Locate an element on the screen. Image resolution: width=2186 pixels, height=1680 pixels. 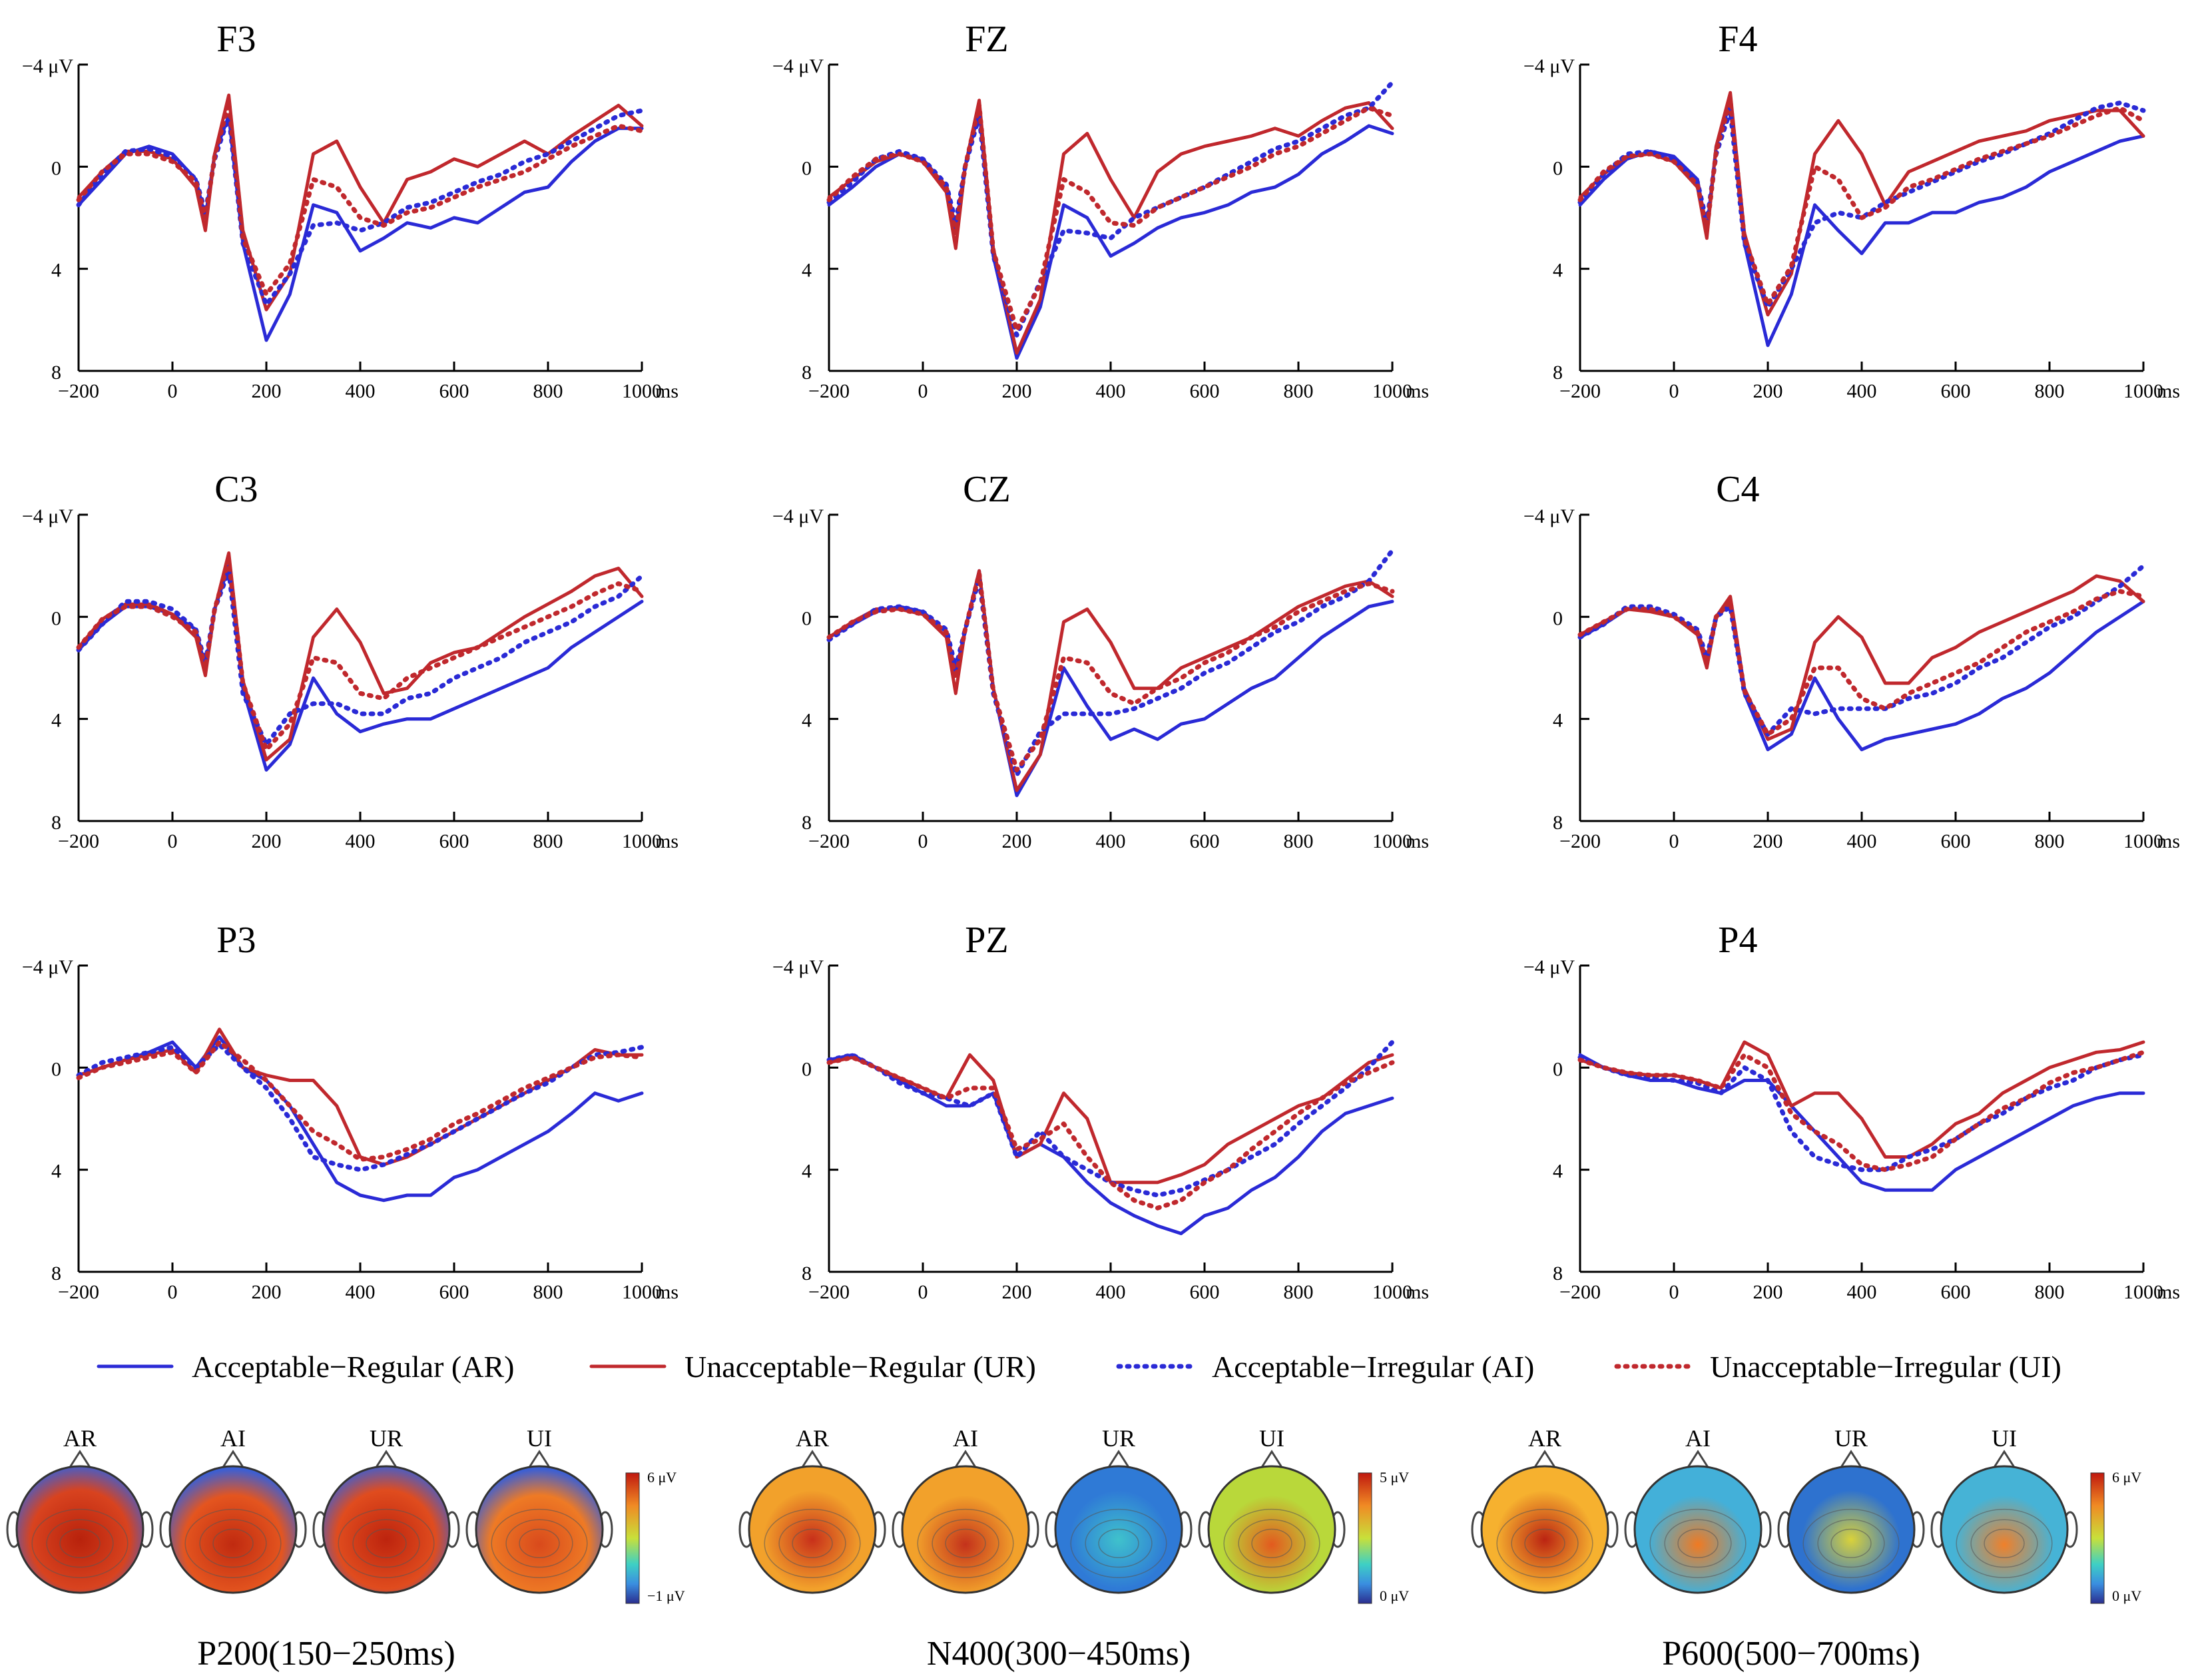
topomap-caption: N400(300−450ms) is located at coordinates (1059, 1654).